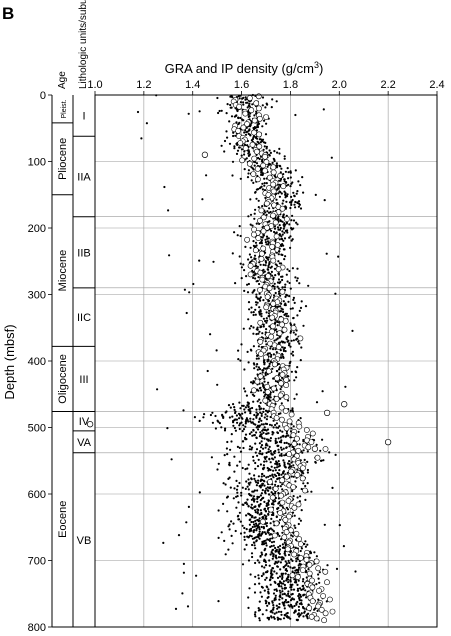  Describe the element at coordinates (316, 65) in the screenshot. I see `chart-title-superscript: 3` at that location.